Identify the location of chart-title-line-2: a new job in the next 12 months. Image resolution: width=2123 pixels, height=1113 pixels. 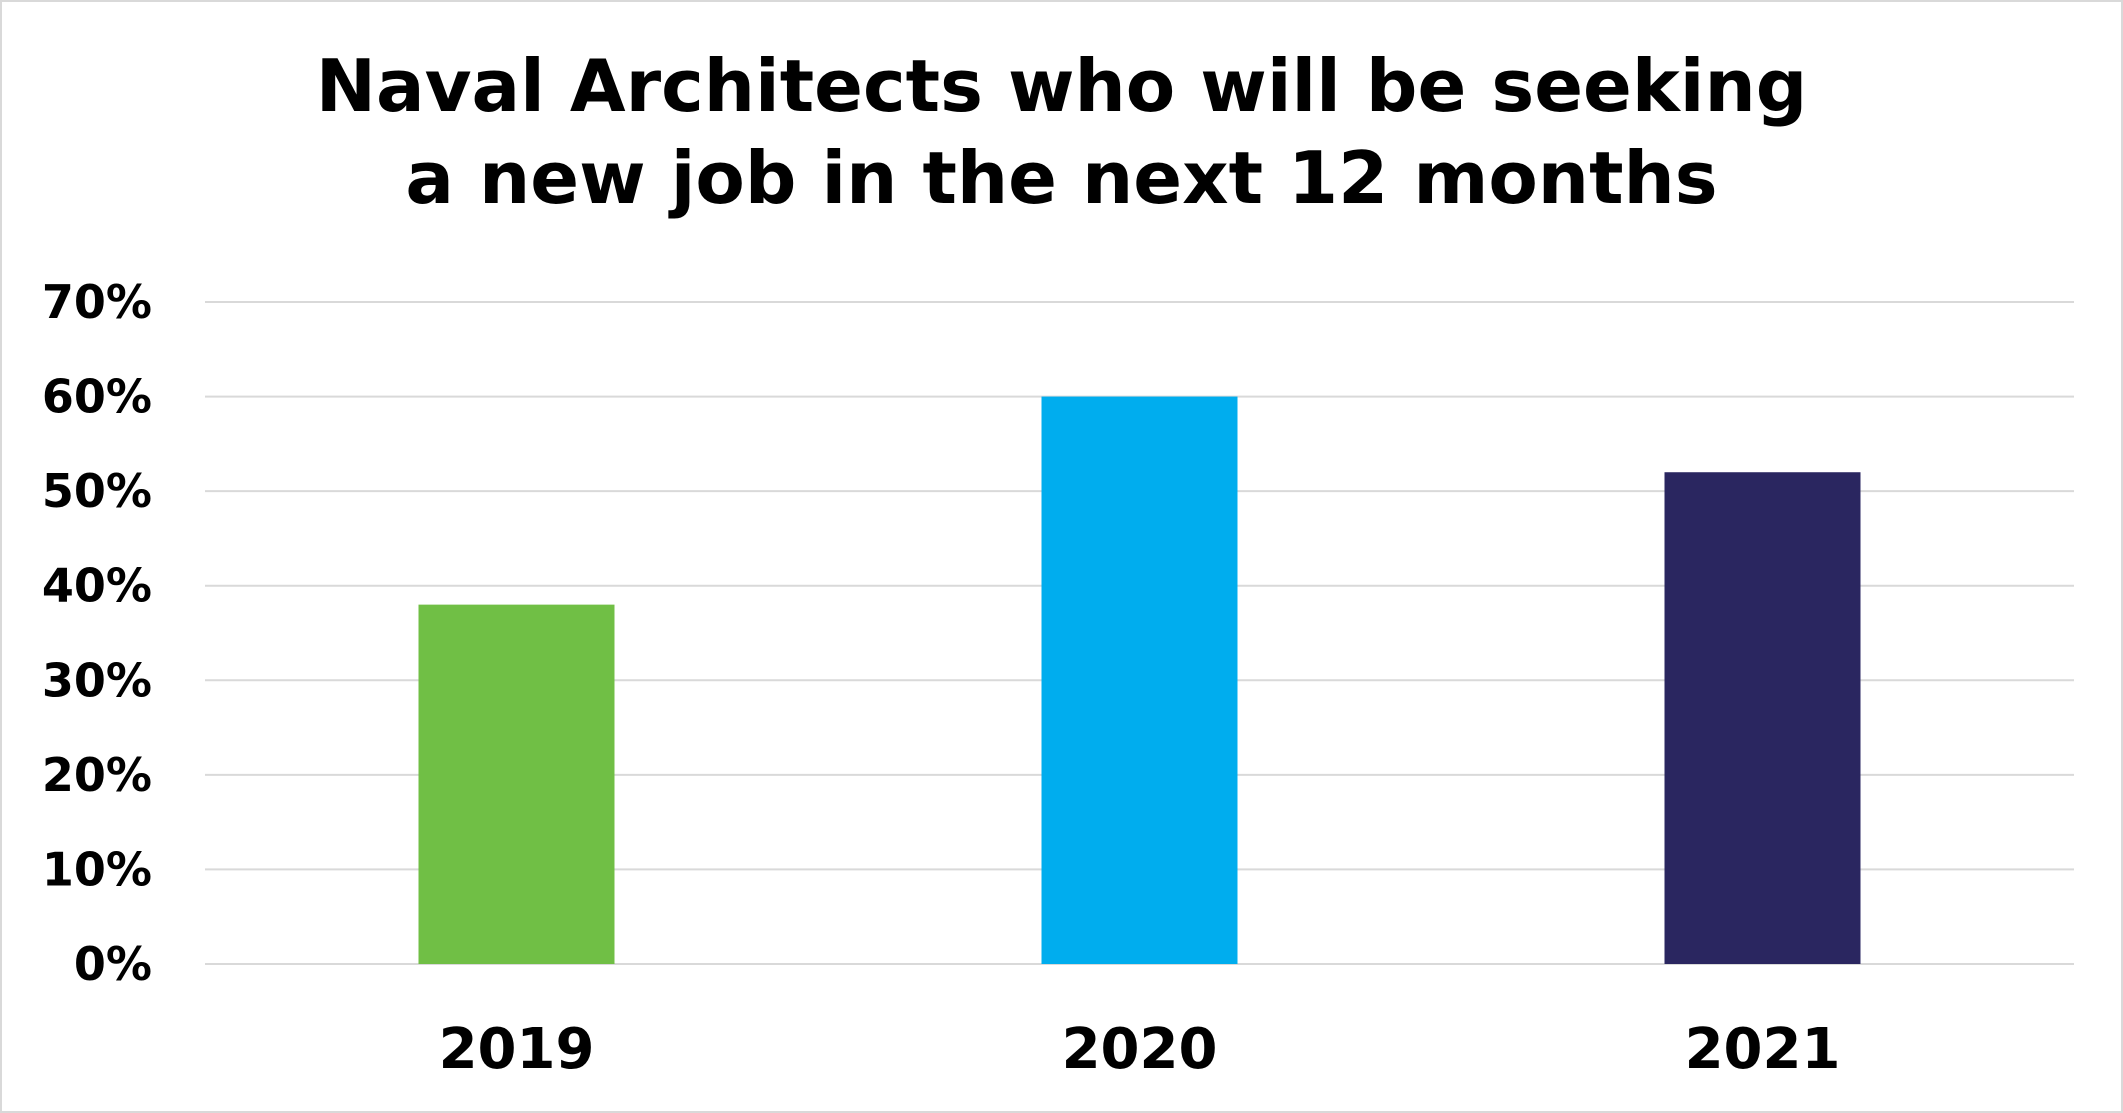
(1061, 178).